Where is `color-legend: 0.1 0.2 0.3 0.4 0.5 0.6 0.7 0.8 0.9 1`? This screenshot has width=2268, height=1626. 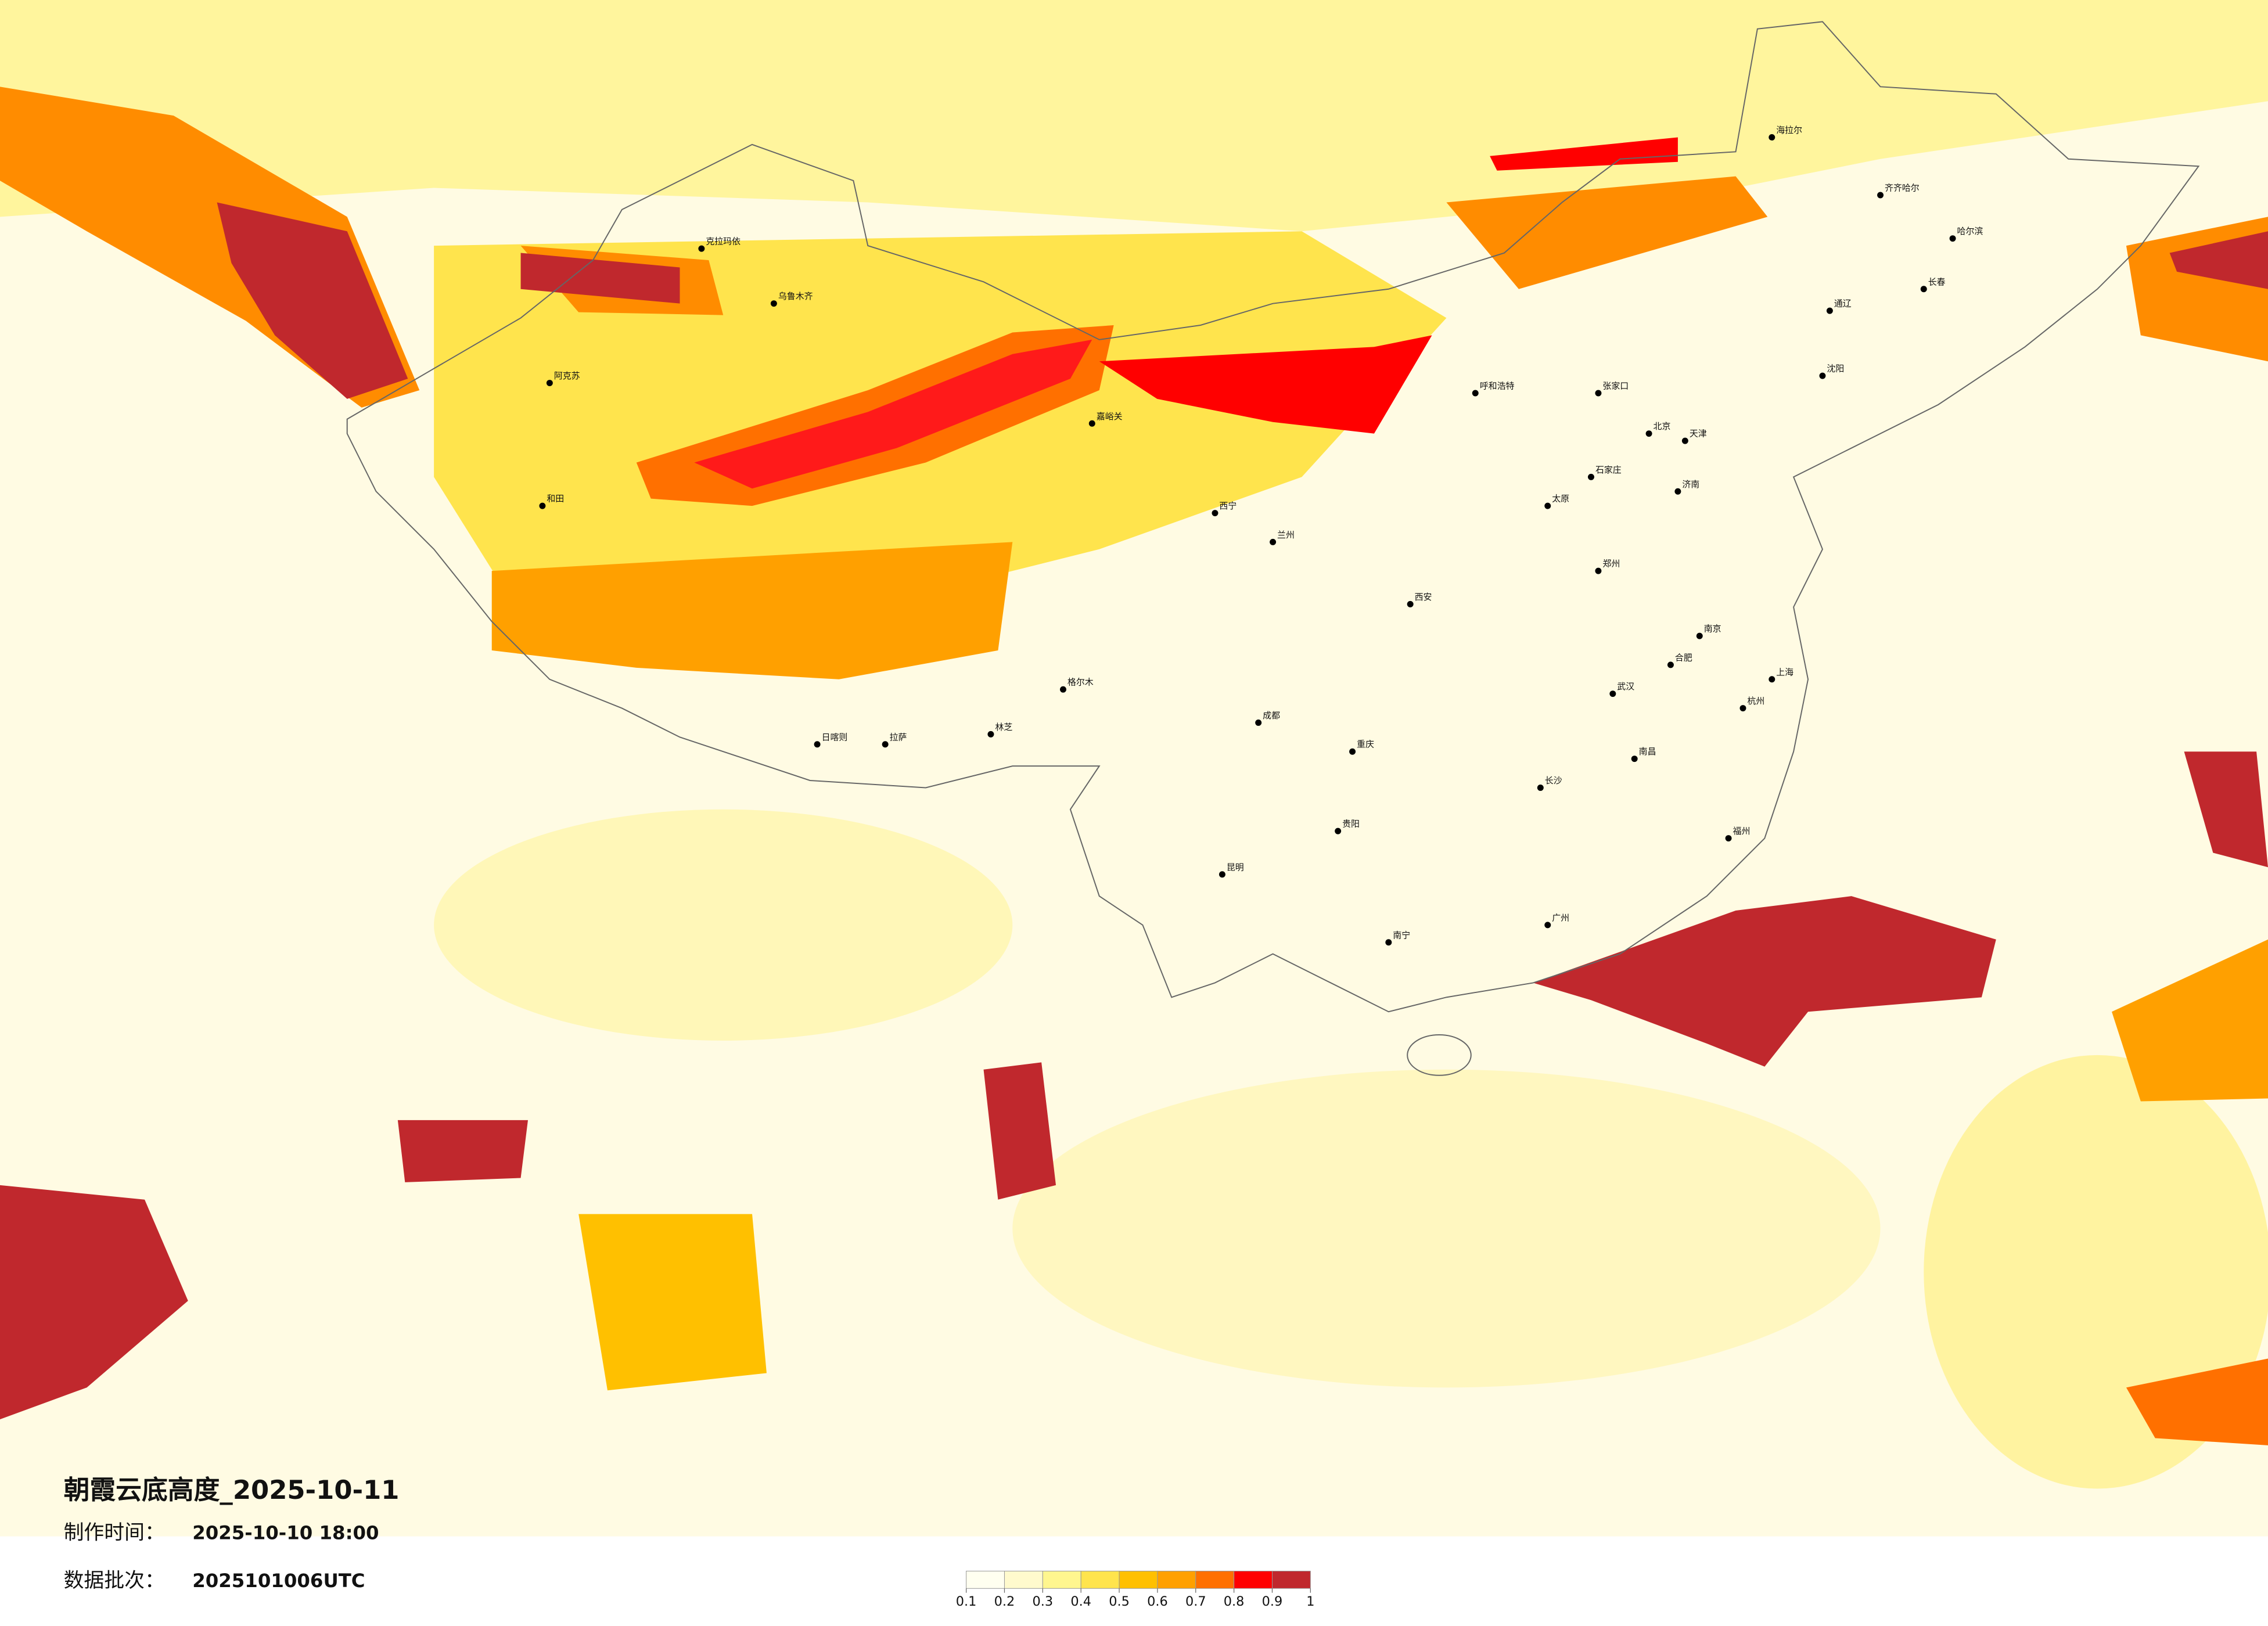 color-legend: 0.1 0.2 0.3 0.4 0.5 0.6 0.7 0.8 0.9 1 is located at coordinates (1135, 1590).